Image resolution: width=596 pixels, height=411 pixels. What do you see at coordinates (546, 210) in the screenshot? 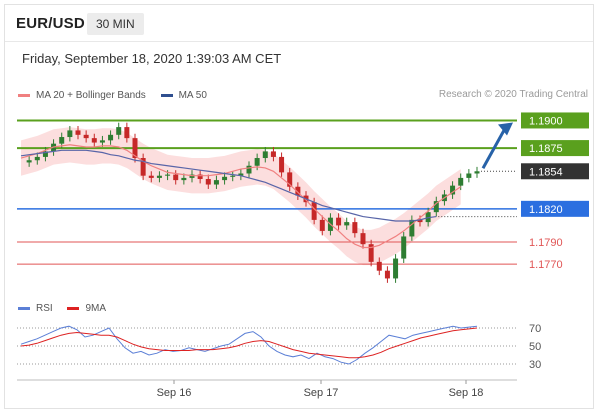
I see `price-level-label: 1.1820` at bounding box center [546, 210].